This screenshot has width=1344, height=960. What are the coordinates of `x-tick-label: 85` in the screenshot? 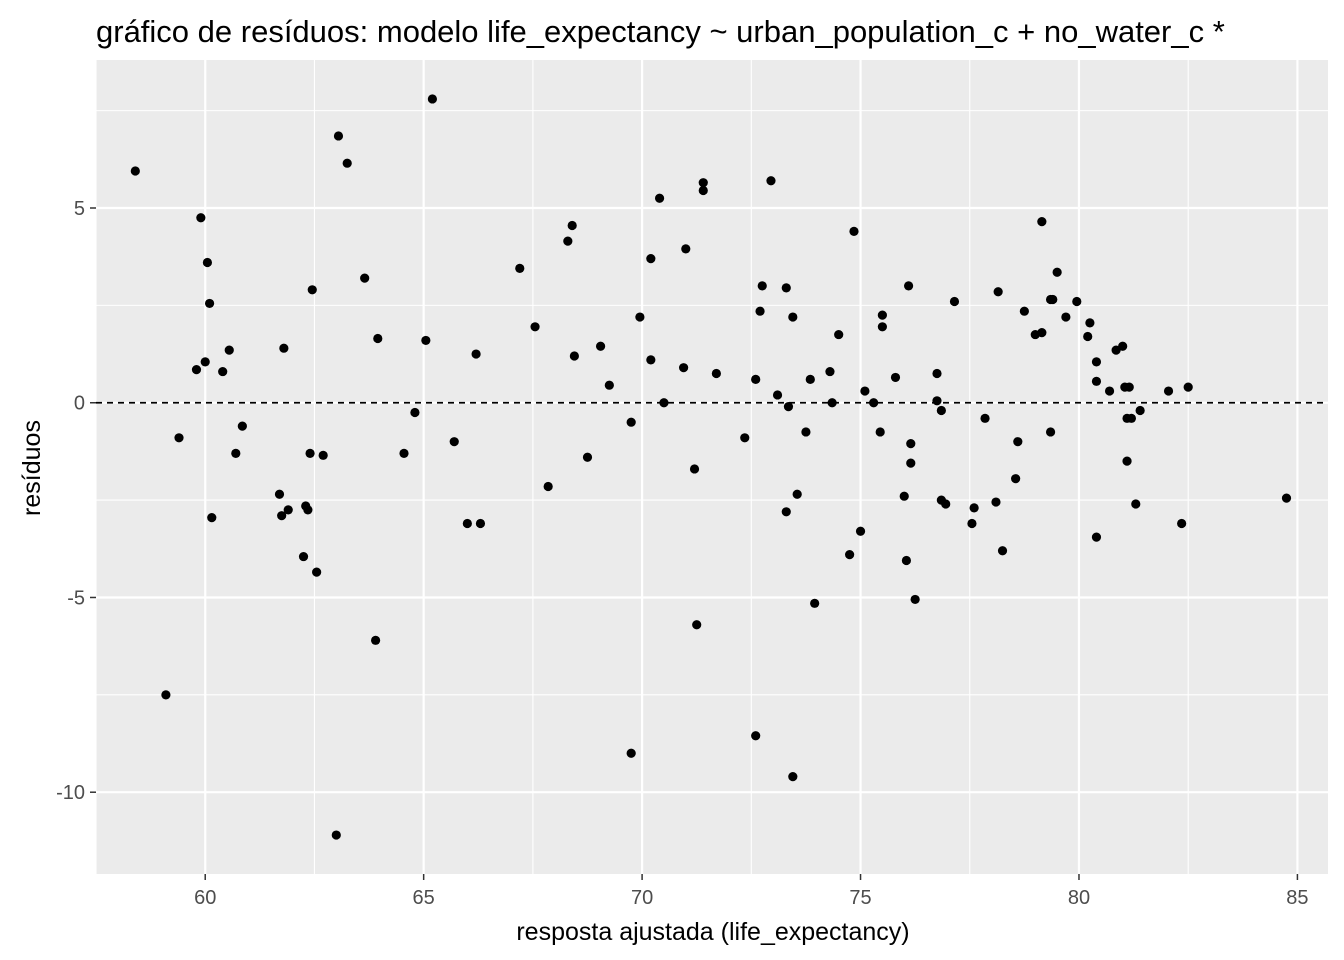 It's located at (1297, 898).